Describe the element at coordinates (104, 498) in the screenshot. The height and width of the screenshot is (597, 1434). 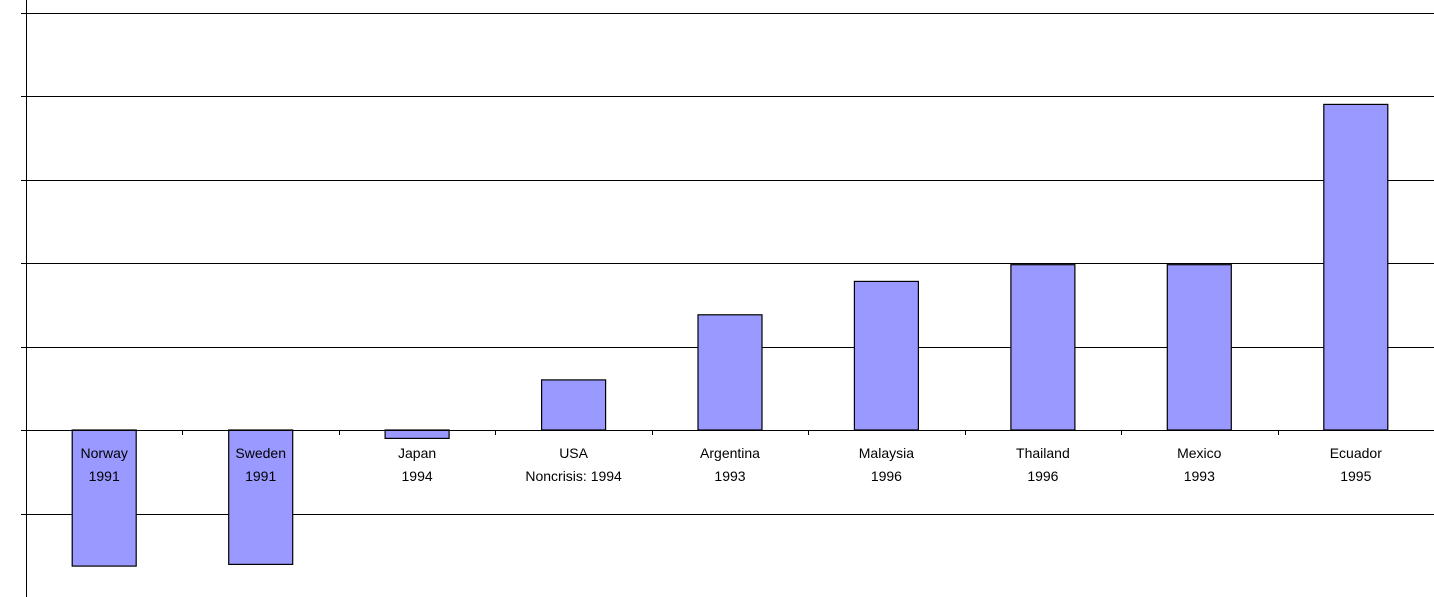
I see `bar-norway` at that location.